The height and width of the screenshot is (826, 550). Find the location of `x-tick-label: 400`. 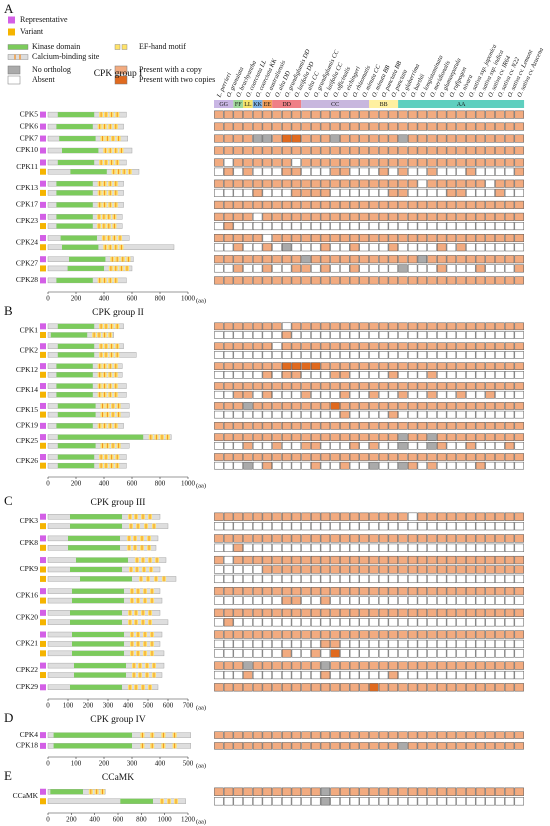

x-tick-label: 400 is located at coordinates (104, 299).